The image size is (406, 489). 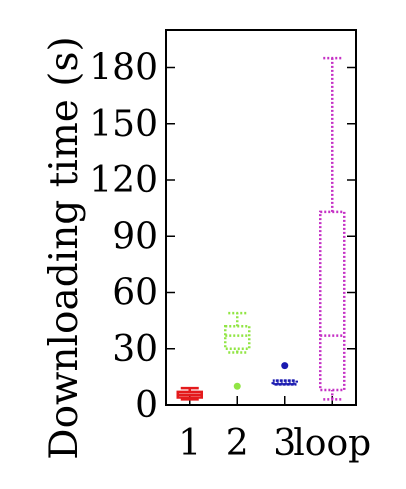 What do you see at coordinates (123, 124) in the screenshot?
I see `y-tick-label: 150` at bounding box center [123, 124].